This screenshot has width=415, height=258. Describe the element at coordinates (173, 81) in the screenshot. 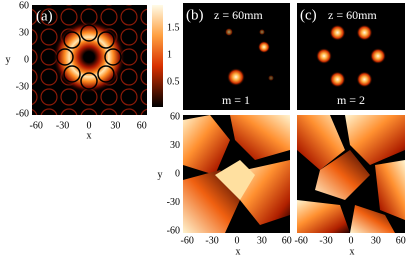

I see `colorbar-tick-label: 0.5` at that location.